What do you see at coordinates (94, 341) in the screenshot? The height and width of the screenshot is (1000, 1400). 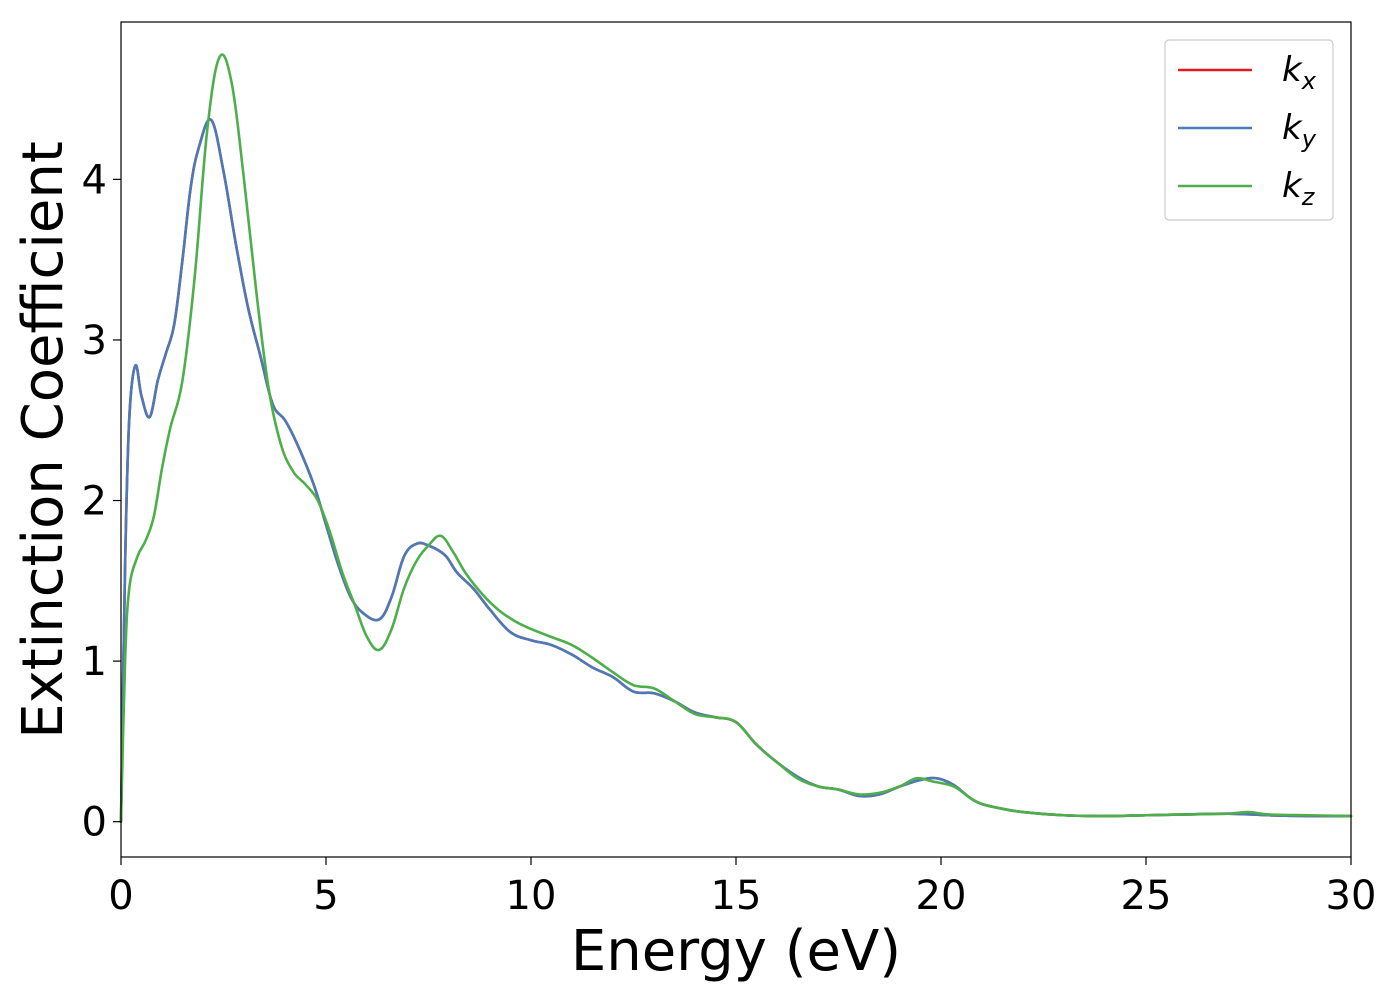 I see `y-tick-label: 3` at bounding box center [94, 341].